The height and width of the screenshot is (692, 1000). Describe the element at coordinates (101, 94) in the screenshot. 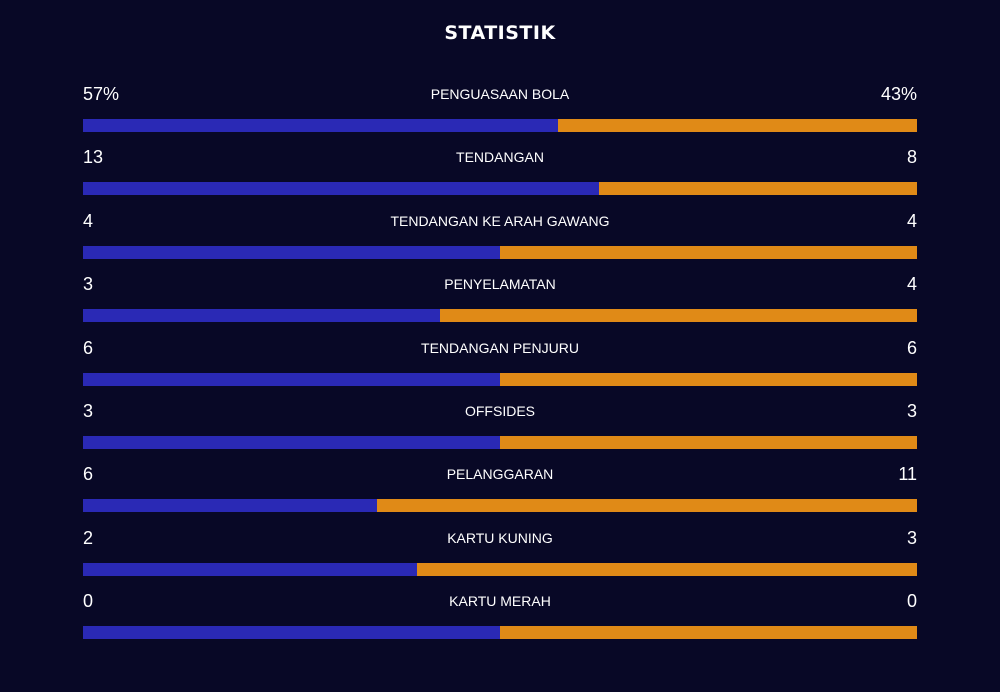

I see `home-value: 57%` at that location.